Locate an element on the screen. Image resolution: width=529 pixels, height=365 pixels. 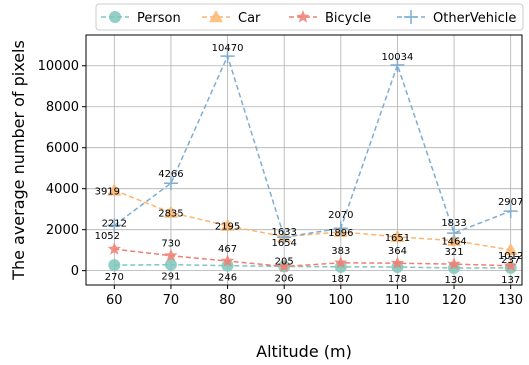
legend-item-othervehicle: OtherVehicle is located at coordinates (456, 18).